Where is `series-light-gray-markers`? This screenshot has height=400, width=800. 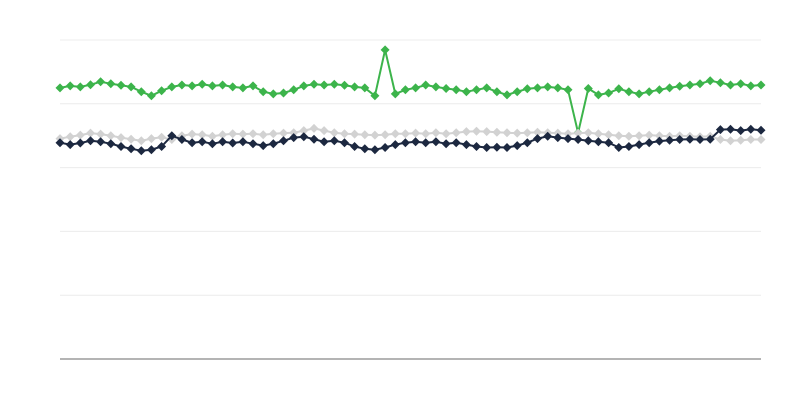
series-light-gray-markers is located at coordinates (410, 134).